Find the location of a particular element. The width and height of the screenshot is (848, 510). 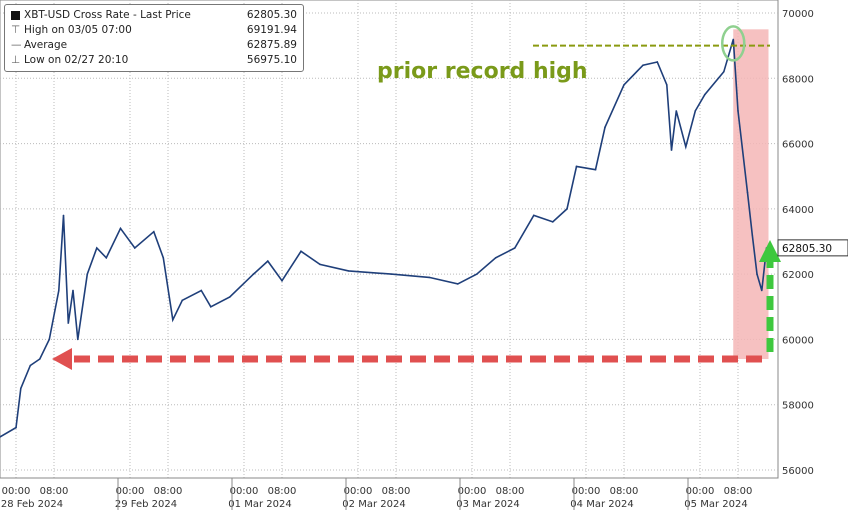

high-marker-icon: ⊤ is located at coordinates (16, 30).